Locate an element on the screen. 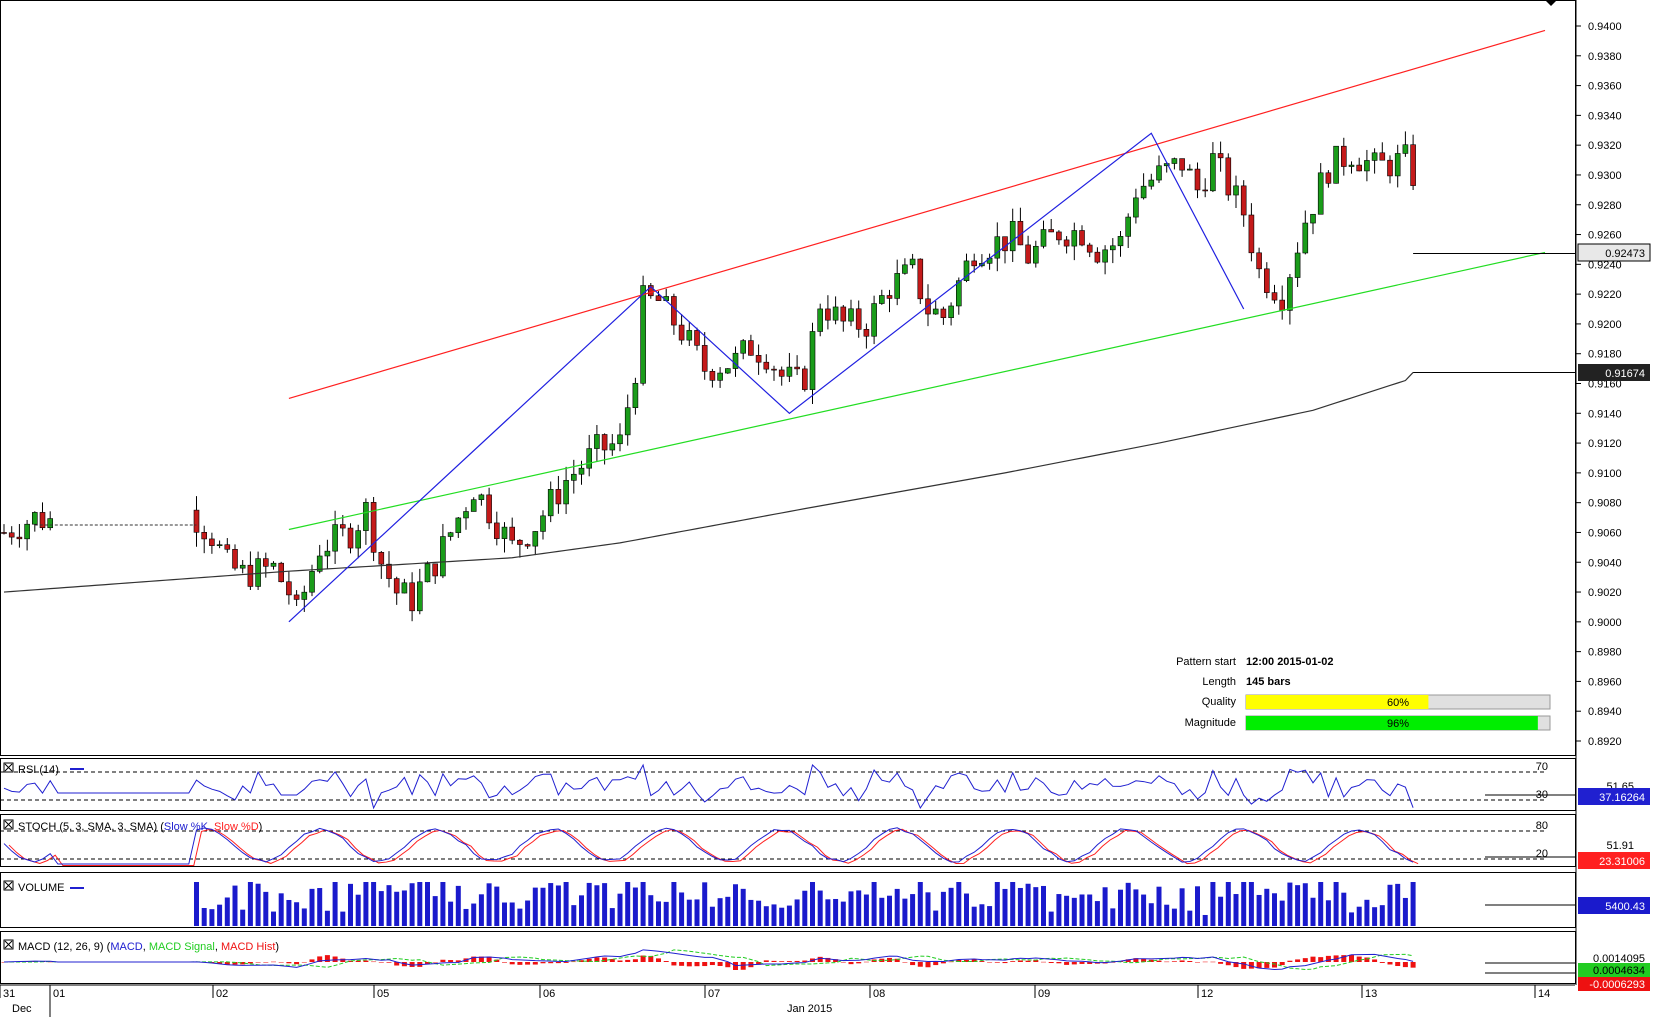 The image size is (1655, 1017). price-tick-label: 0.9280 is located at coordinates (1605, 206).